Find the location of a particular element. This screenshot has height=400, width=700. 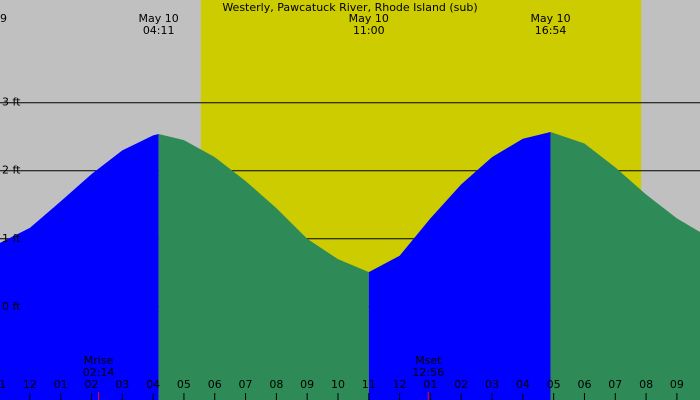

y-tick-label: 3 ft is located at coordinates (11, 102).